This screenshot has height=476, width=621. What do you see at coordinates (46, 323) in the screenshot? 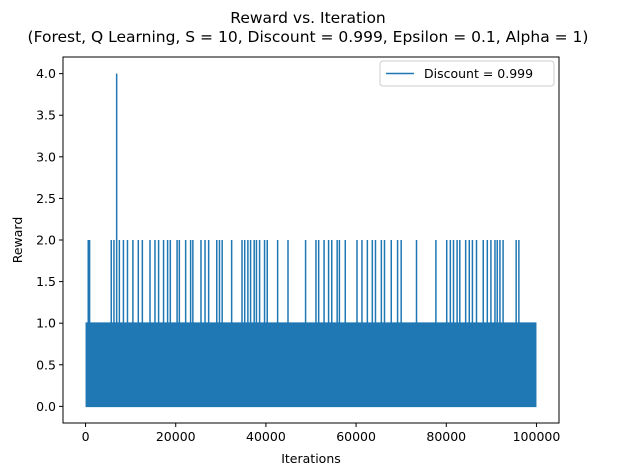
I see `y-tick-label: 1.0` at bounding box center [46, 323].